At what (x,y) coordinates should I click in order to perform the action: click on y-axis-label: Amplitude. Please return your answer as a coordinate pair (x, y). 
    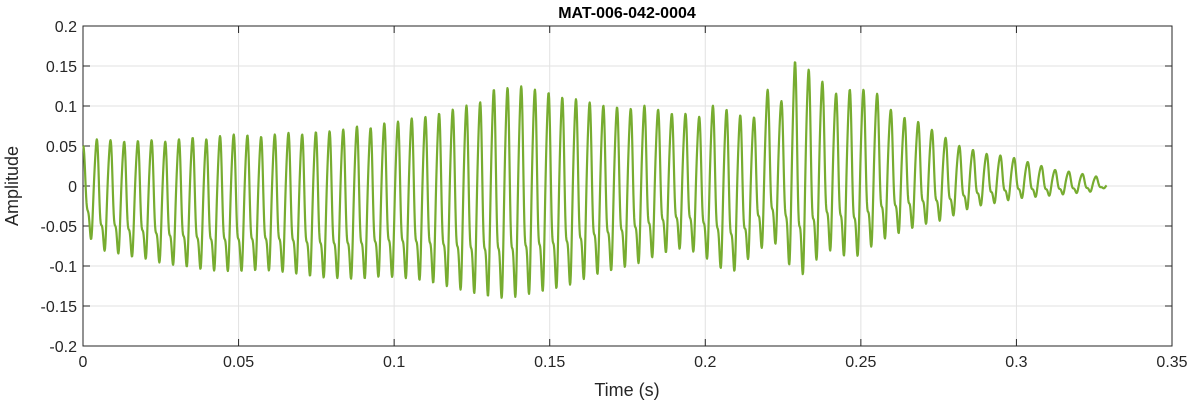
    Looking at the image, I should click on (12, 186).